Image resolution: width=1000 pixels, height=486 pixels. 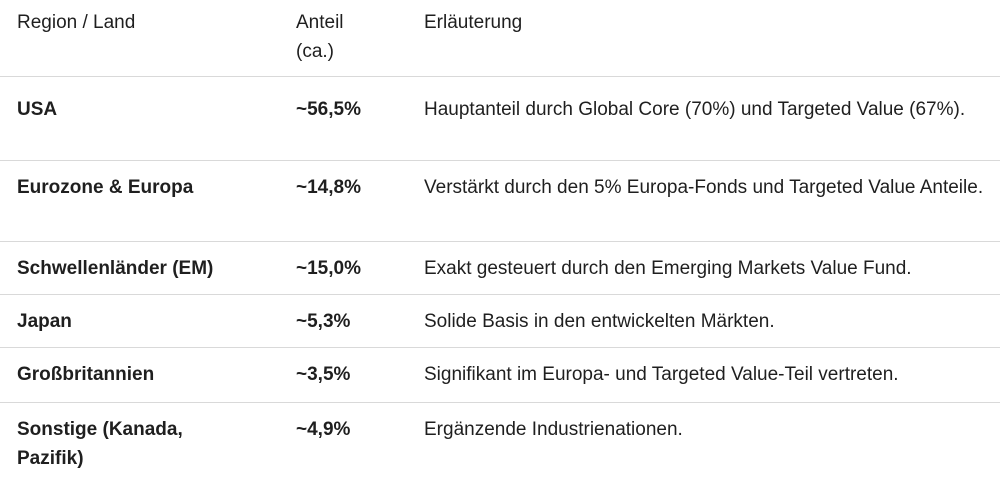 I want to click on share-cell: ~5,3%, so click(x=323, y=321).